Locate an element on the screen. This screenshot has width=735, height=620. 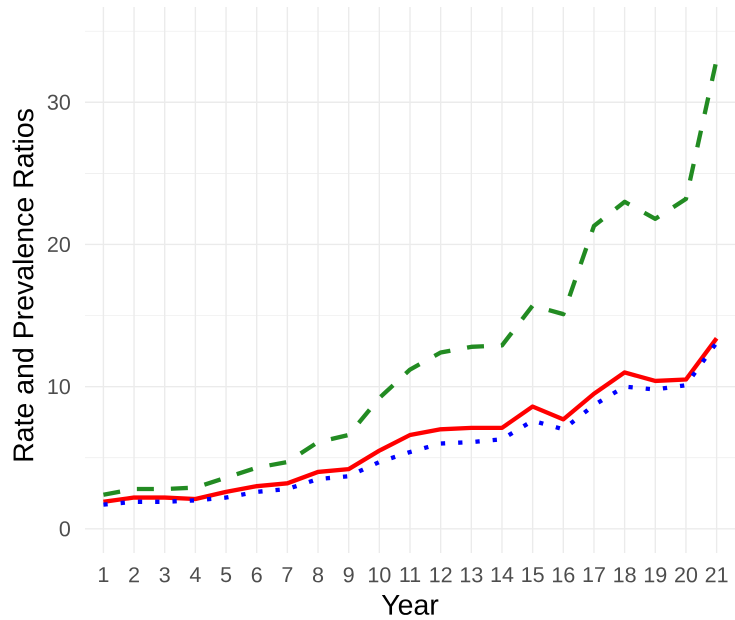
y-axis-title: Rate and Prevalence Ratios is located at coordinates (23, 285).